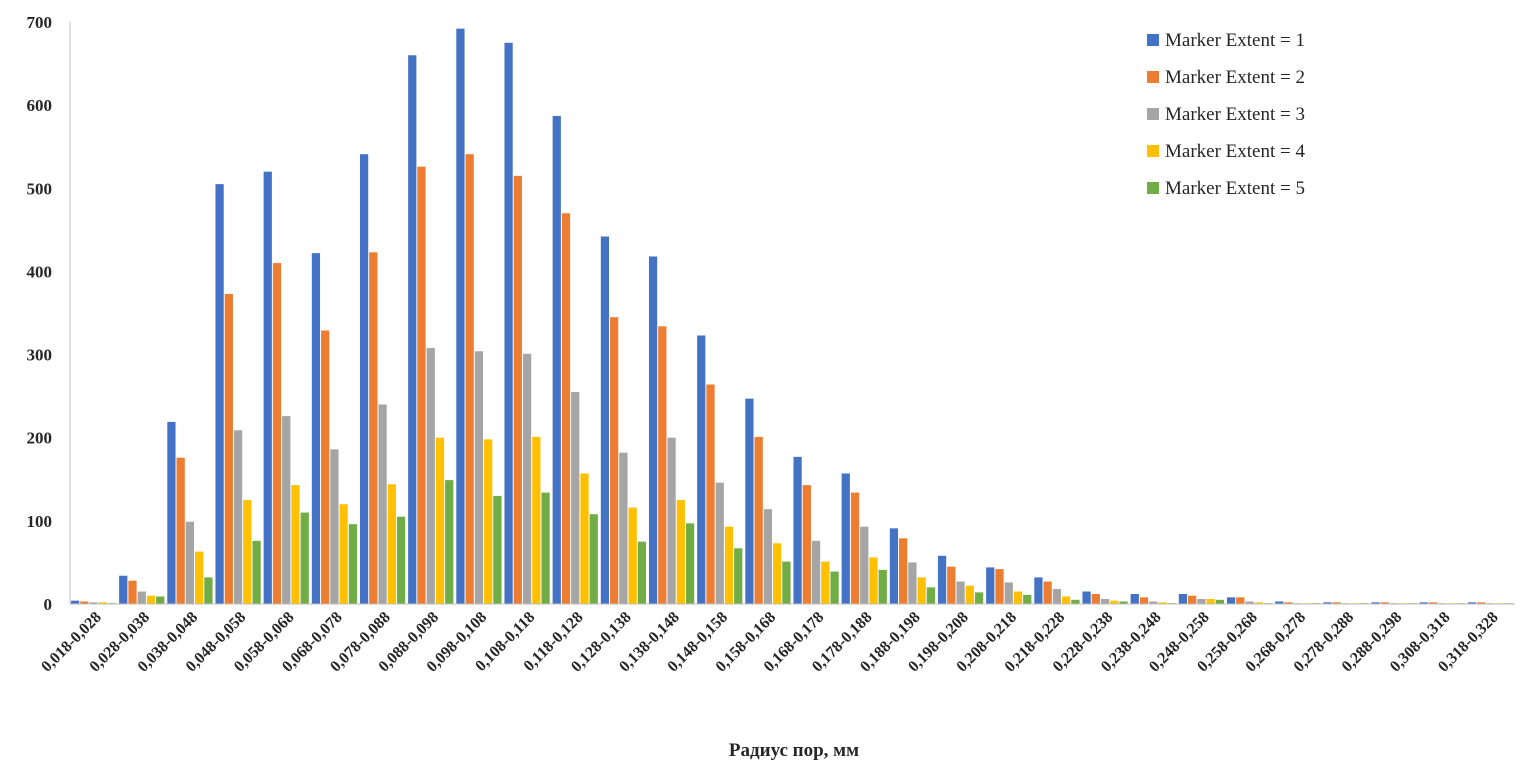 This screenshot has width=1524, height=773. I want to click on x-axis-title: Радиус пор, мм, so click(794, 750).